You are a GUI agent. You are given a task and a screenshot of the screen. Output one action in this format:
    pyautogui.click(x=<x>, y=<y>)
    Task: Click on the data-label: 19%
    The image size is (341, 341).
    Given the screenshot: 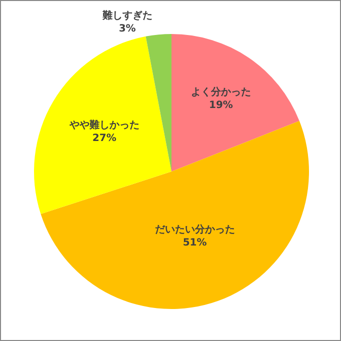 What is the action you would take?
    pyautogui.click(x=221, y=106)
    